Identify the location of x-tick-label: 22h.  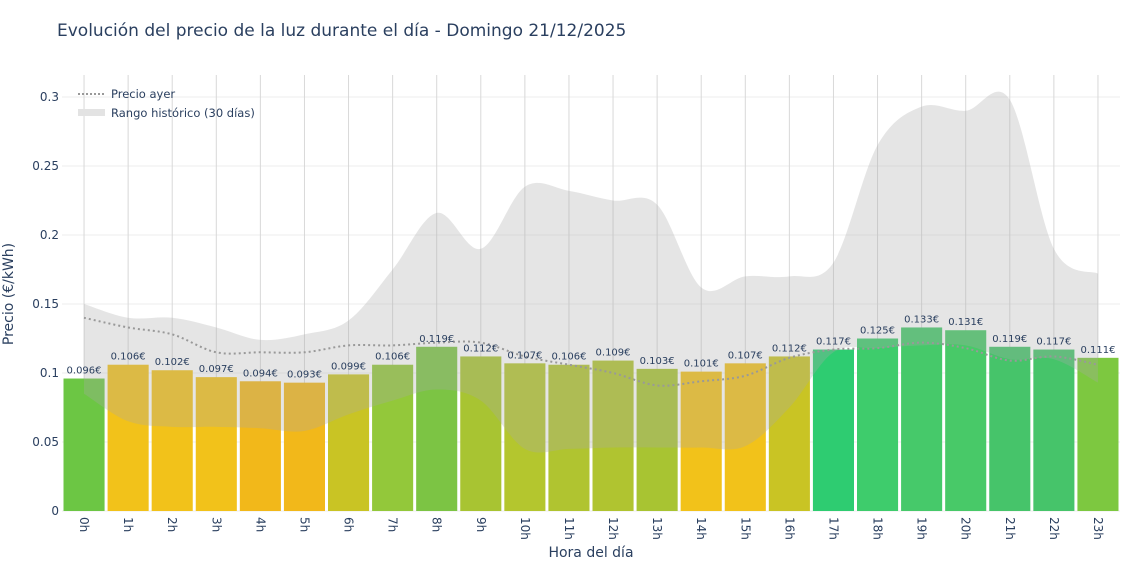
(1054, 528).